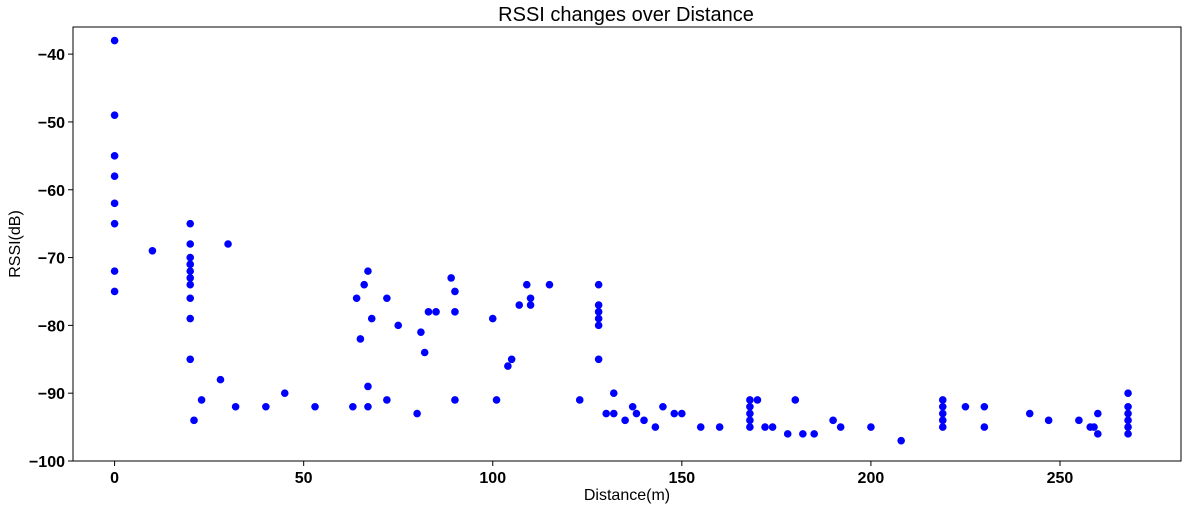 The image size is (1195, 510). What do you see at coordinates (51, 123) in the screenshot?
I see `y-tick-label: −50` at bounding box center [51, 123].